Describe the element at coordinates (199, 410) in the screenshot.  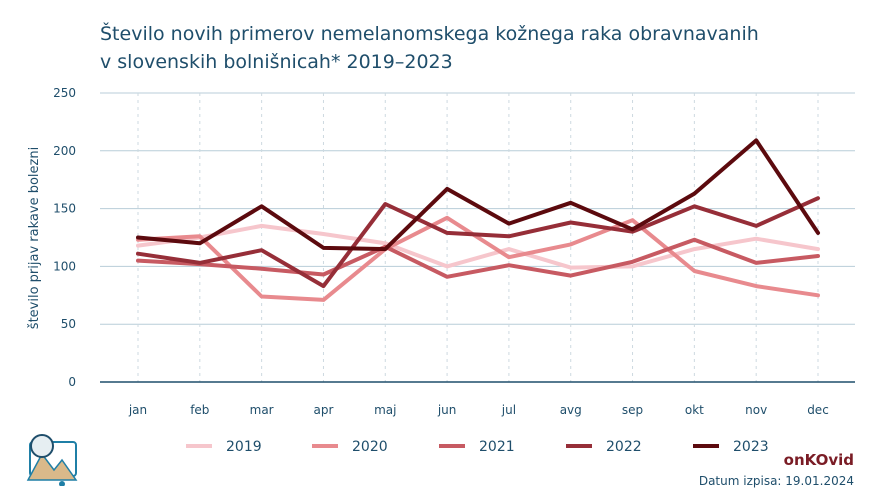
I see `x-tick-label: feb` at that location.